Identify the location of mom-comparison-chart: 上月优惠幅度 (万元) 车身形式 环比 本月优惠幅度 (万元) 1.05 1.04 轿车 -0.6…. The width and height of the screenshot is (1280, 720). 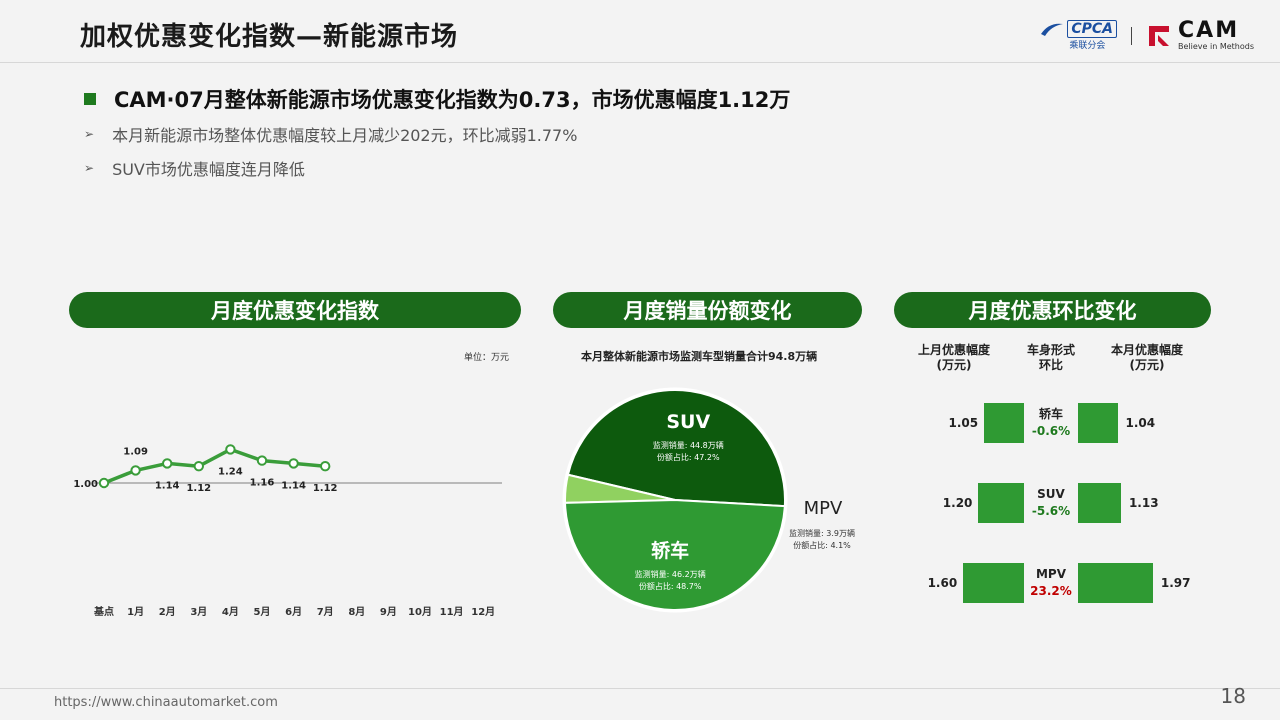
(1054, 485).